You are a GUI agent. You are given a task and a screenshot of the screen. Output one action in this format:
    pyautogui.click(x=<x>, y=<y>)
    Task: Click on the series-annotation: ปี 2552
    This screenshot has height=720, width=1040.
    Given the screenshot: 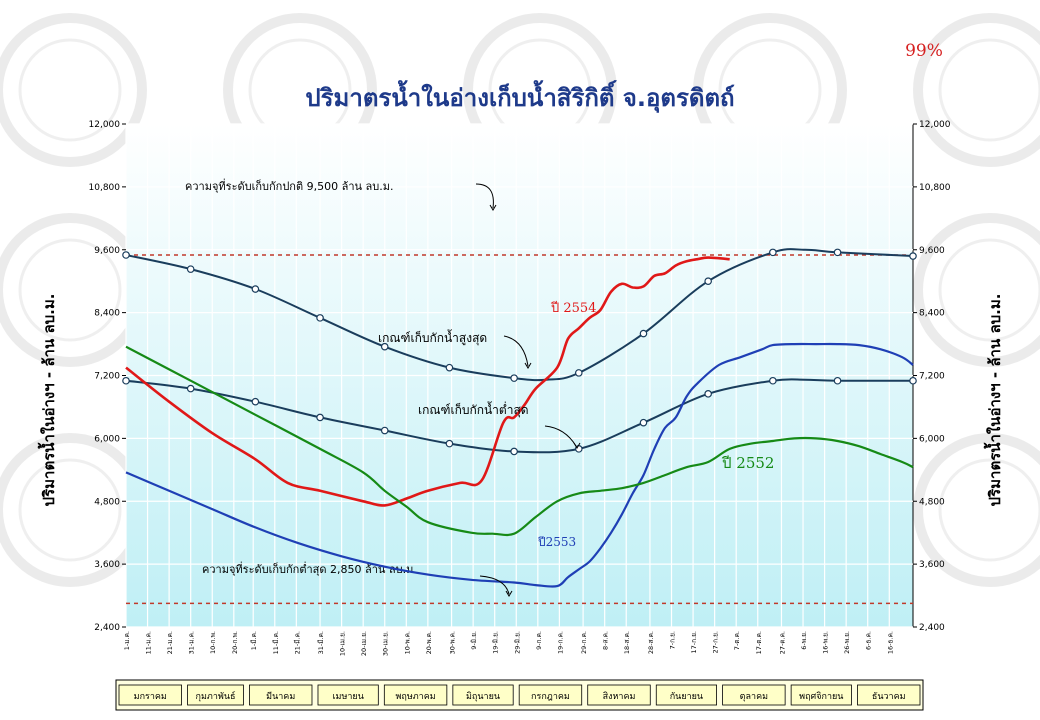 What is the action you would take?
    pyautogui.click(x=747, y=463)
    